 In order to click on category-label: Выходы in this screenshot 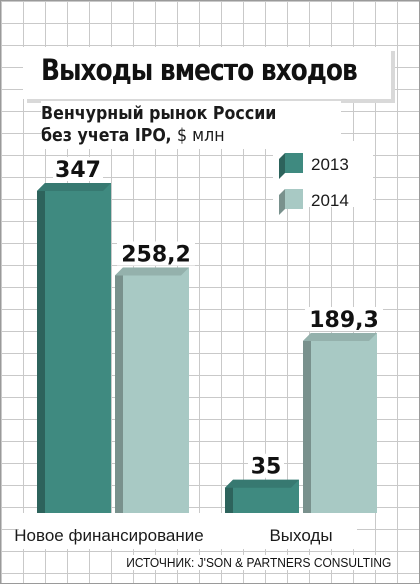, I will do `click(300, 535)`.